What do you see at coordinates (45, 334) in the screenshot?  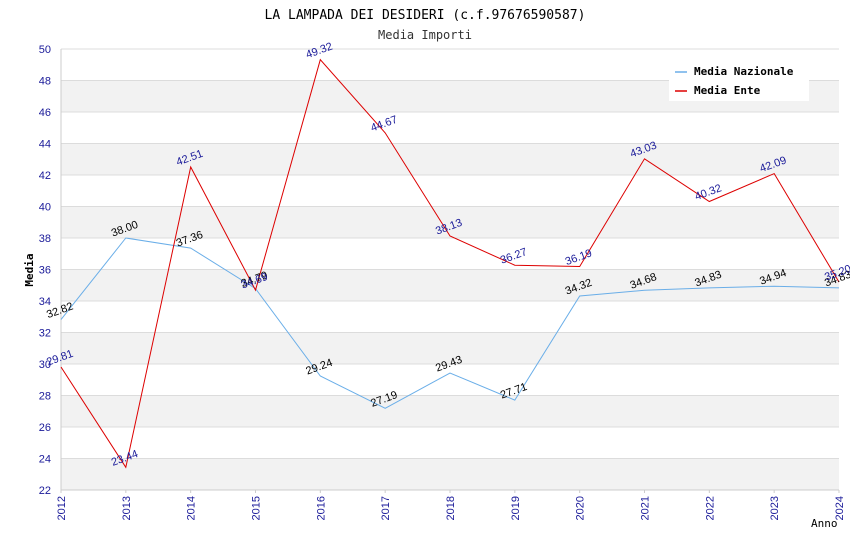 I see `y-tick-label: 32` at bounding box center [45, 334].